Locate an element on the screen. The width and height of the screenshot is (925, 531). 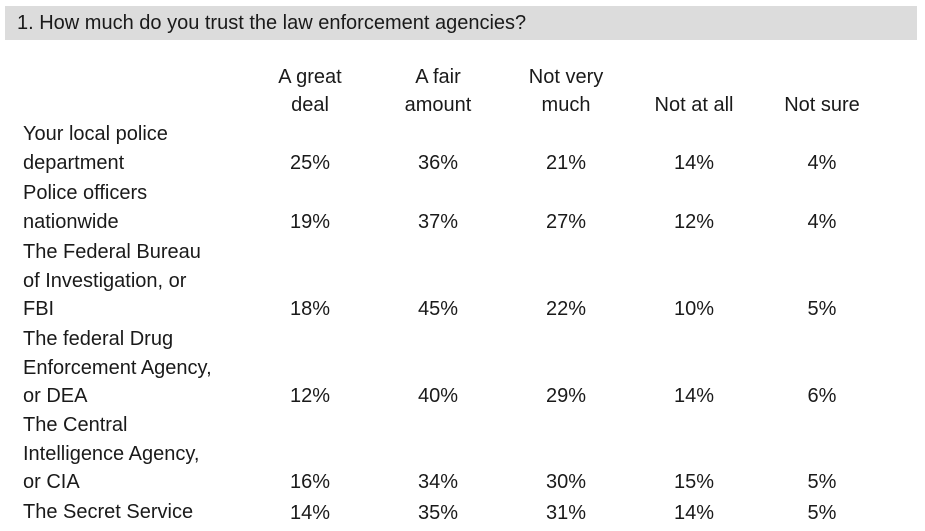
column-header-fair-amount: A fair amount is located at coordinates (438, 91).